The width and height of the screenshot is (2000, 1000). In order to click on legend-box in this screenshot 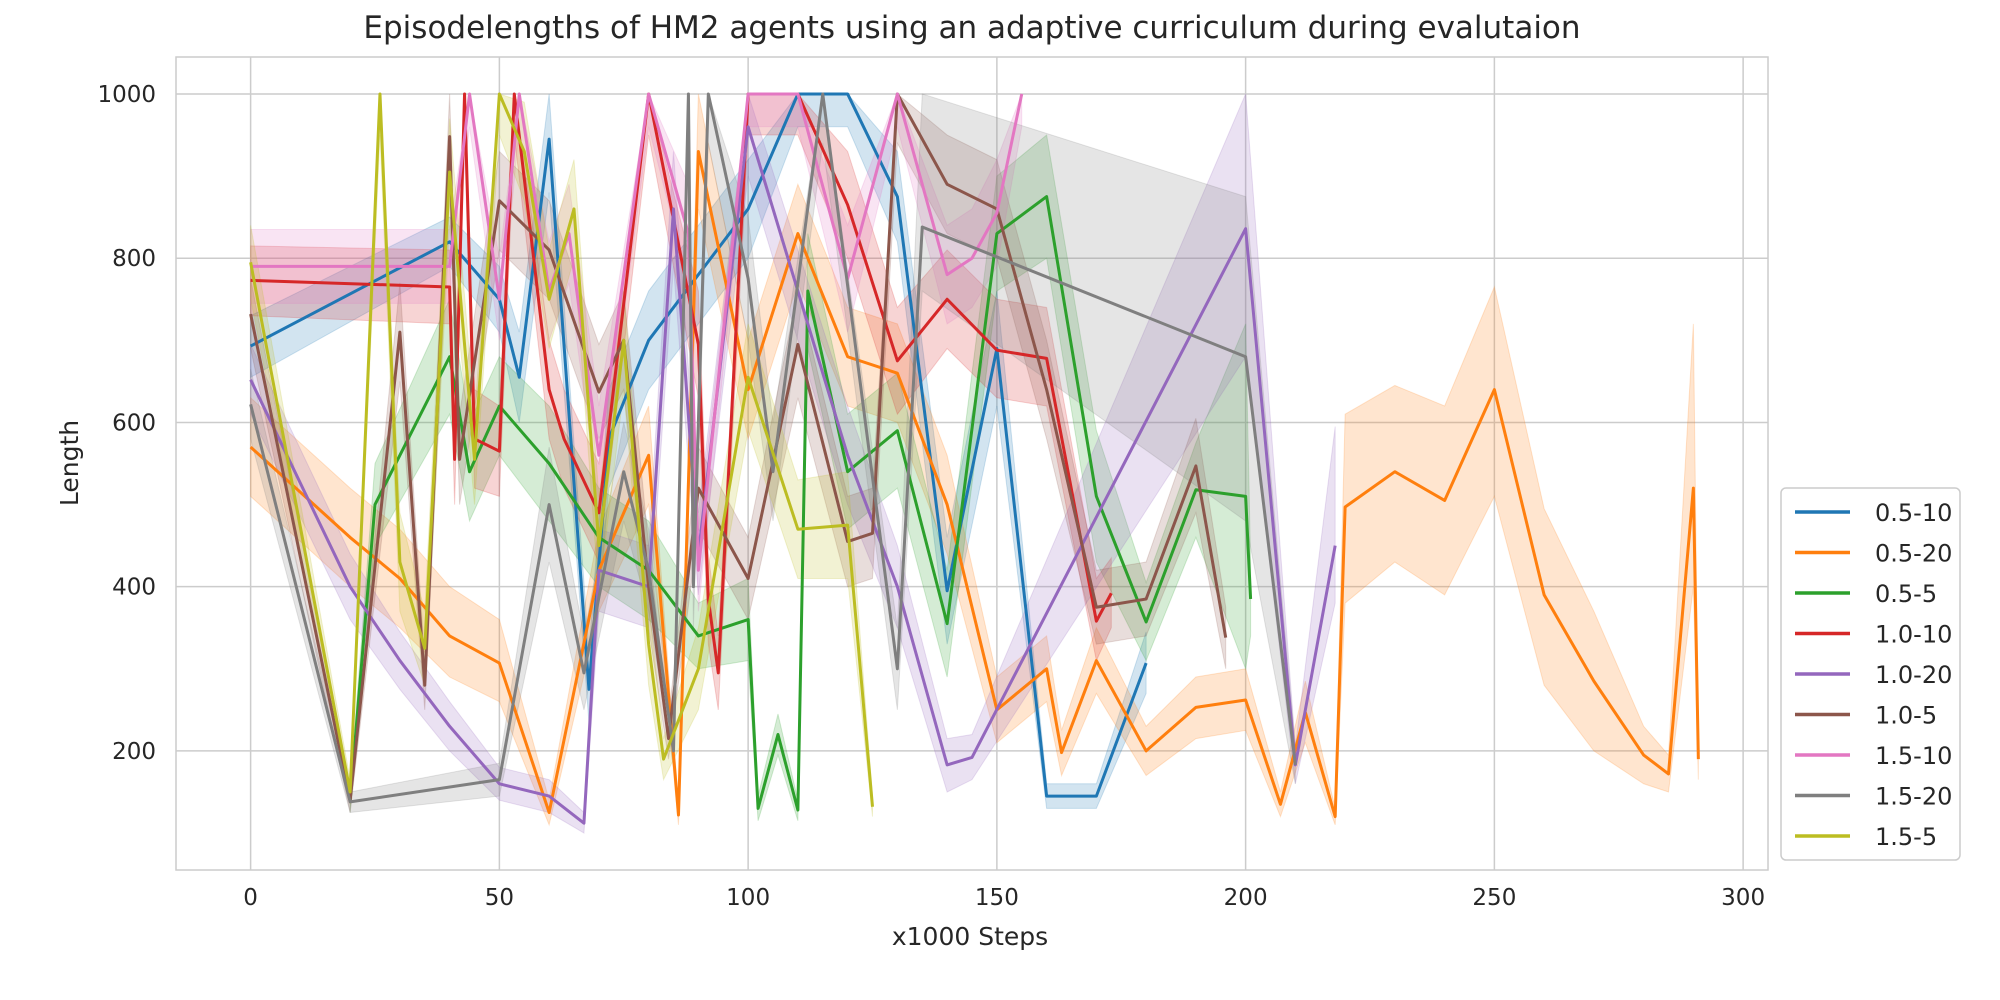, I will do `click(1870, 674)`.